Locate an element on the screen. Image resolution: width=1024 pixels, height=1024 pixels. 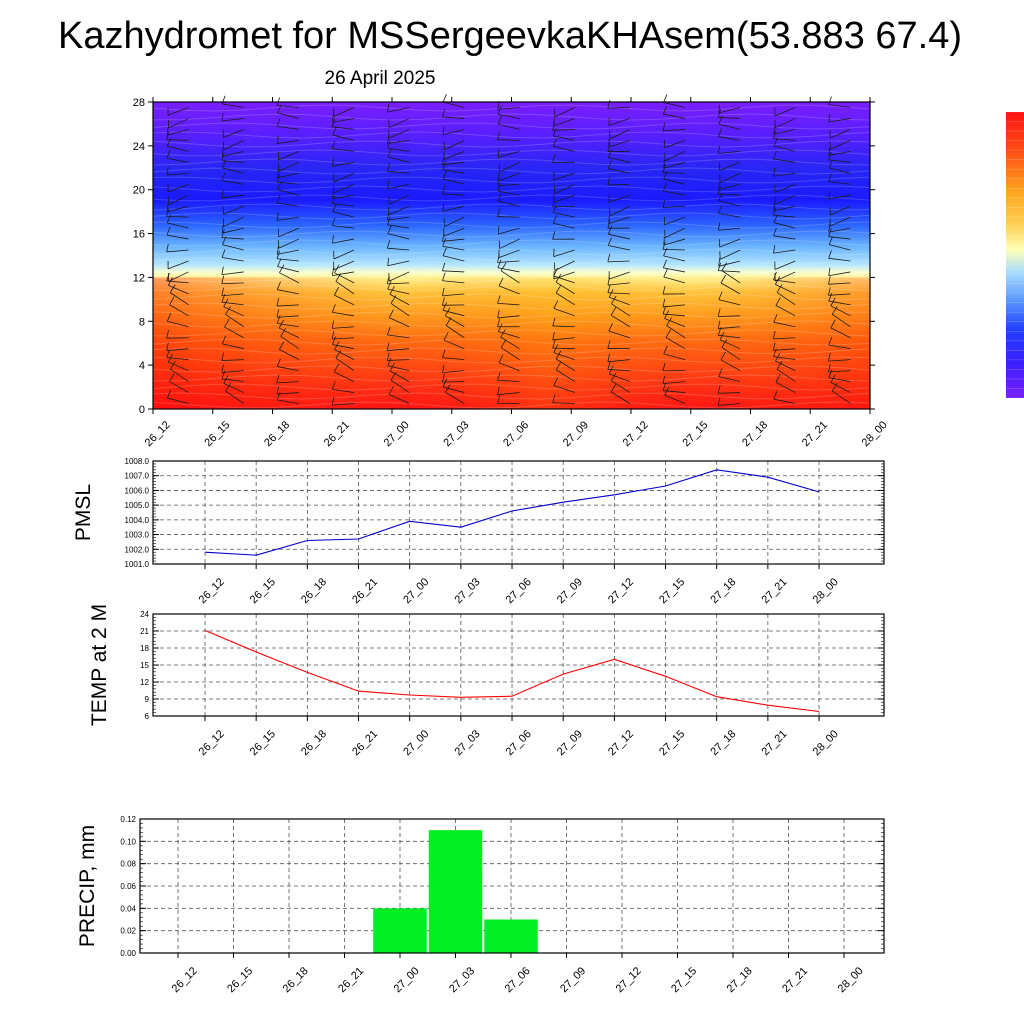
x-tick-label: 26_12 is located at coordinates (185, 980).